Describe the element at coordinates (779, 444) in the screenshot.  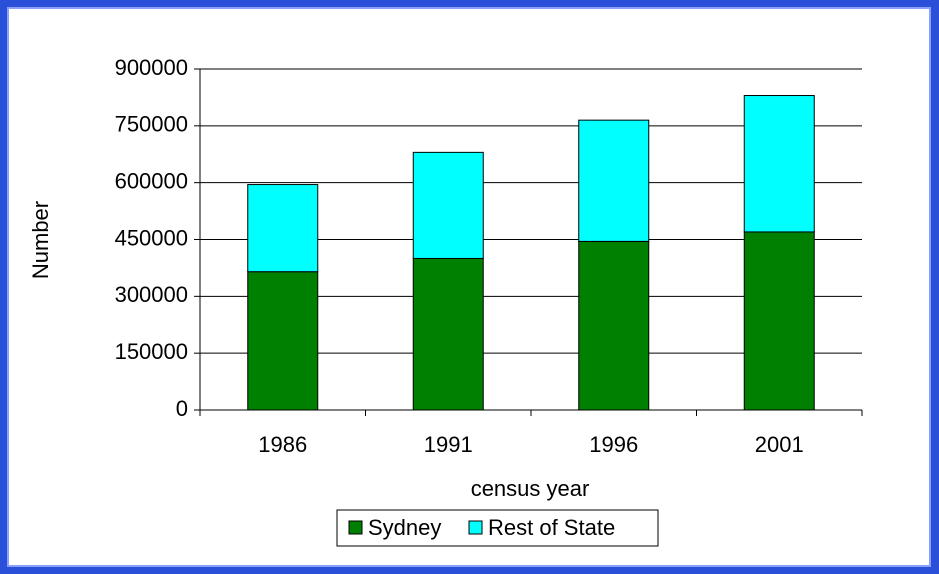
I see `x-tick-label: 2001` at that location.